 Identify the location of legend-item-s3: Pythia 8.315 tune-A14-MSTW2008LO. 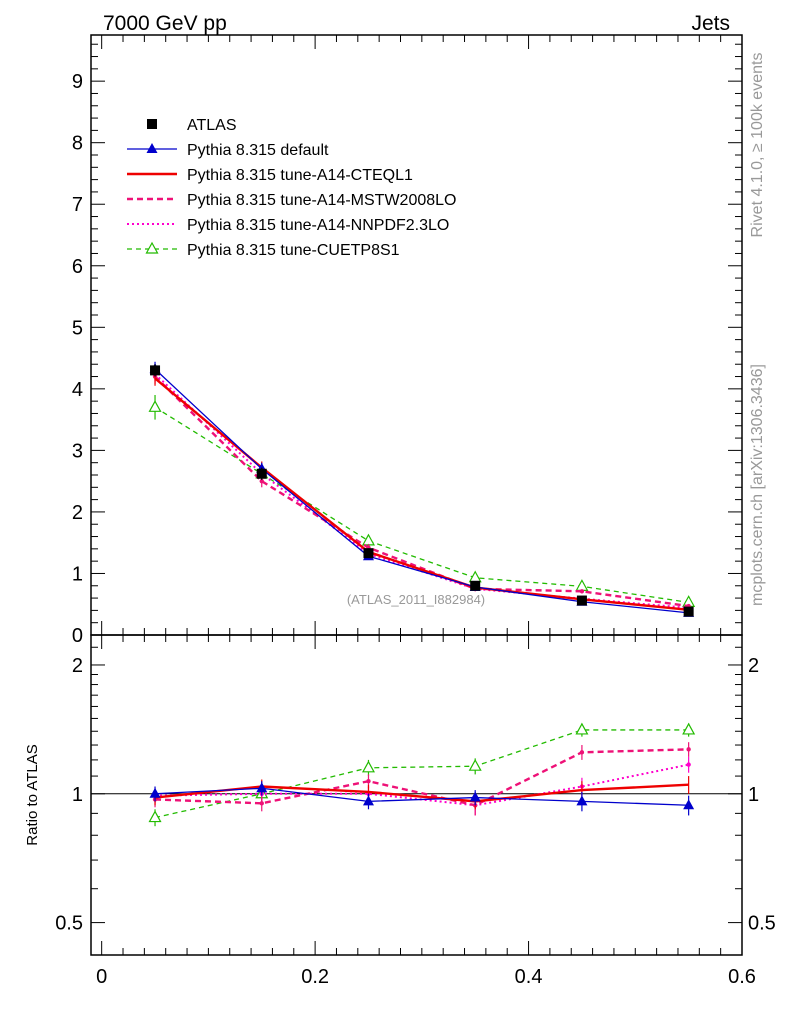
(291, 200).